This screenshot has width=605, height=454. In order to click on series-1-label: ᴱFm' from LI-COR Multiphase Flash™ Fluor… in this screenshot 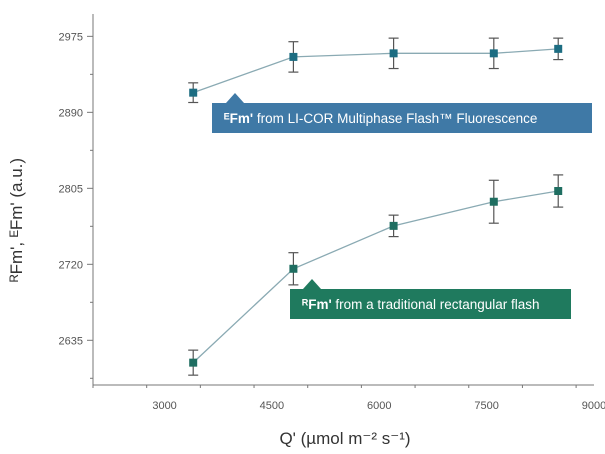, I will do `click(402, 113)`.